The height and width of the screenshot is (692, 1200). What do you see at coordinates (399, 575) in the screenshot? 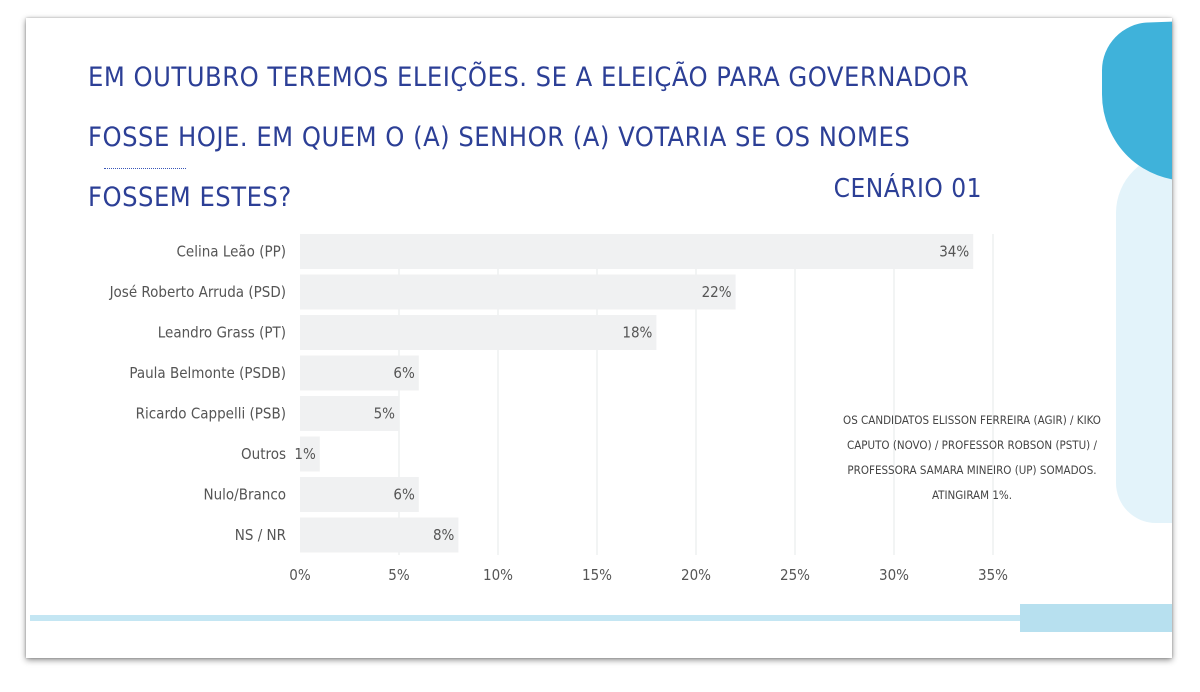
I see `x-tick-label: 5%` at bounding box center [399, 575].